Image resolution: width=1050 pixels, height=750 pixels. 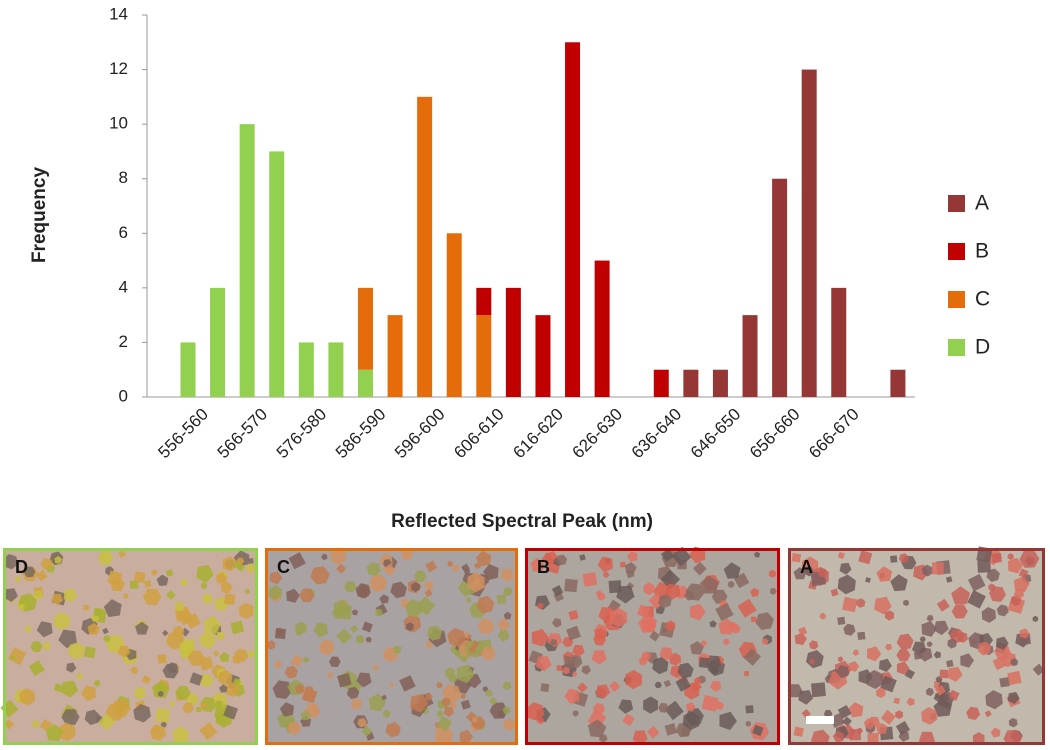 I want to click on x-tick-label: 616-620, so click(x=538, y=434).